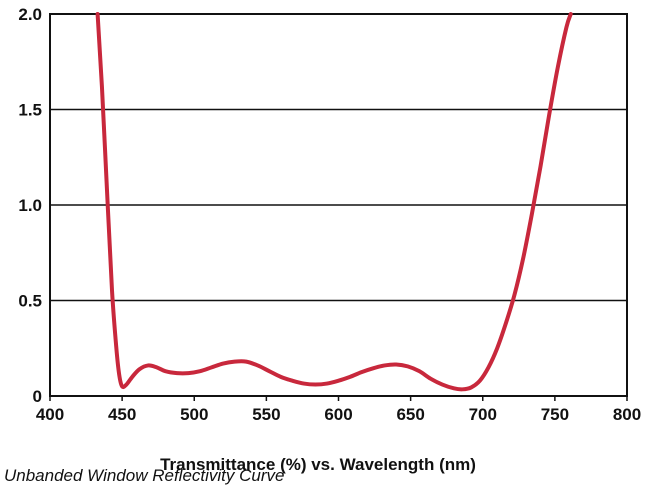 Image resolution: width=645 pixels, height=486 pixels. Describe the element at coordinates (122, 414) in the screenshot. I see `x-tick-label: 450` at that location.